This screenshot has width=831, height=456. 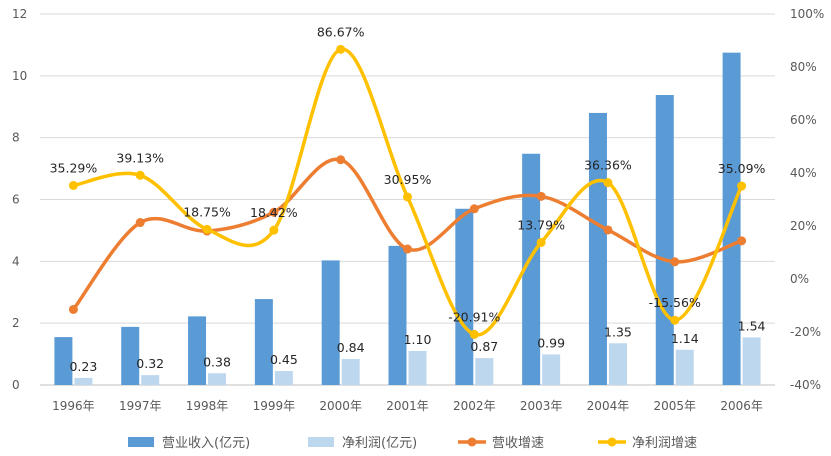 What do you see at coordinates (207, 406) in the screenshot?
I see `x-tick-label: 1998年` at bounding box center [207, 406].